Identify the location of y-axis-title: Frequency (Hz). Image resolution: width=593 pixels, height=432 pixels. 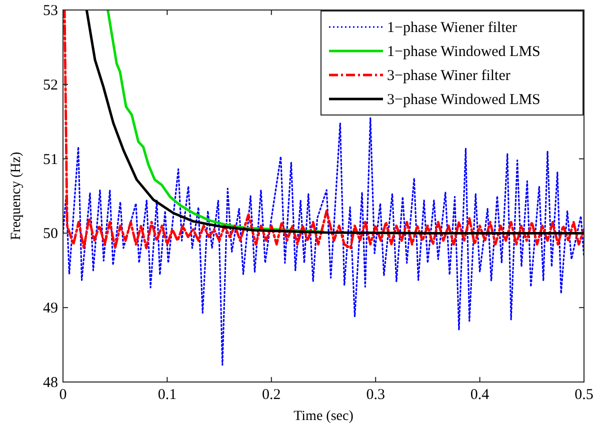
(16, 196).